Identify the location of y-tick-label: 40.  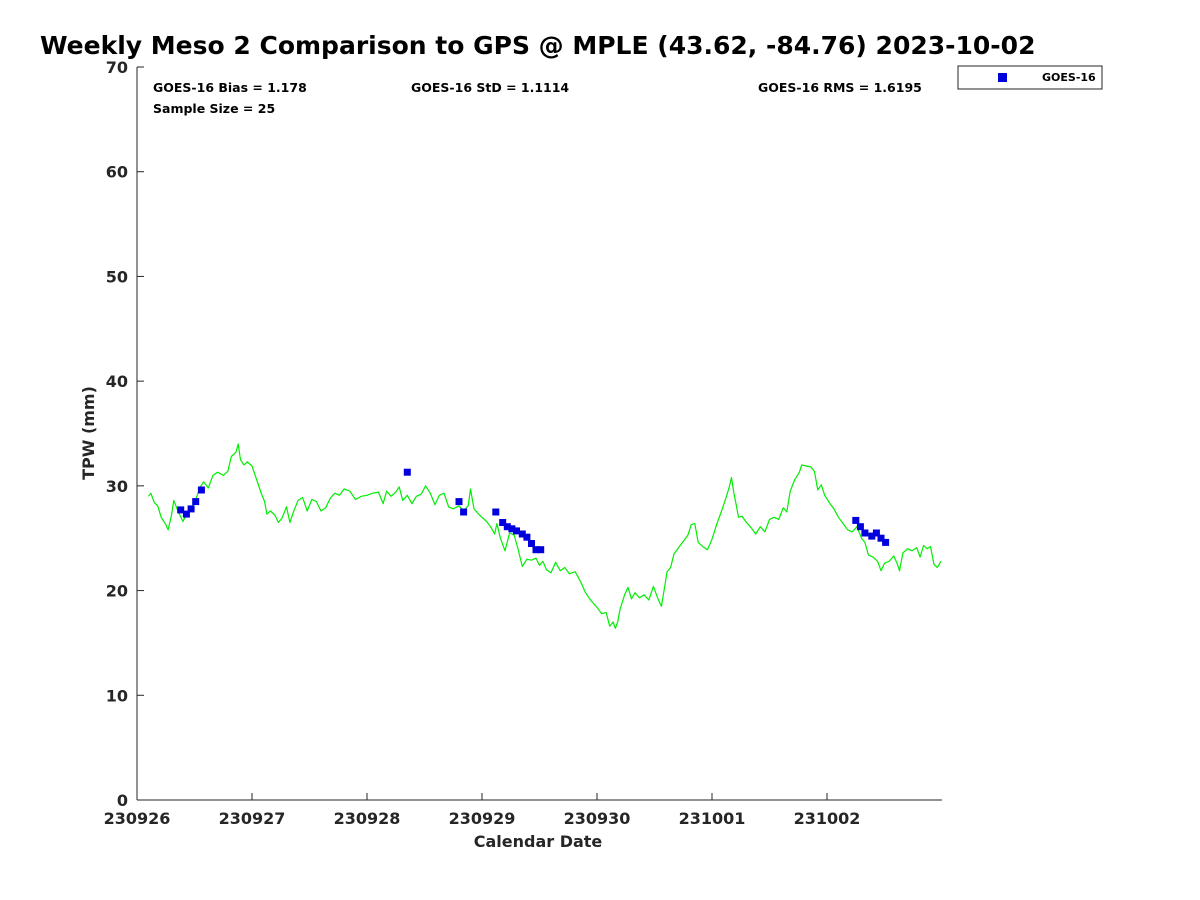
(117, 381).